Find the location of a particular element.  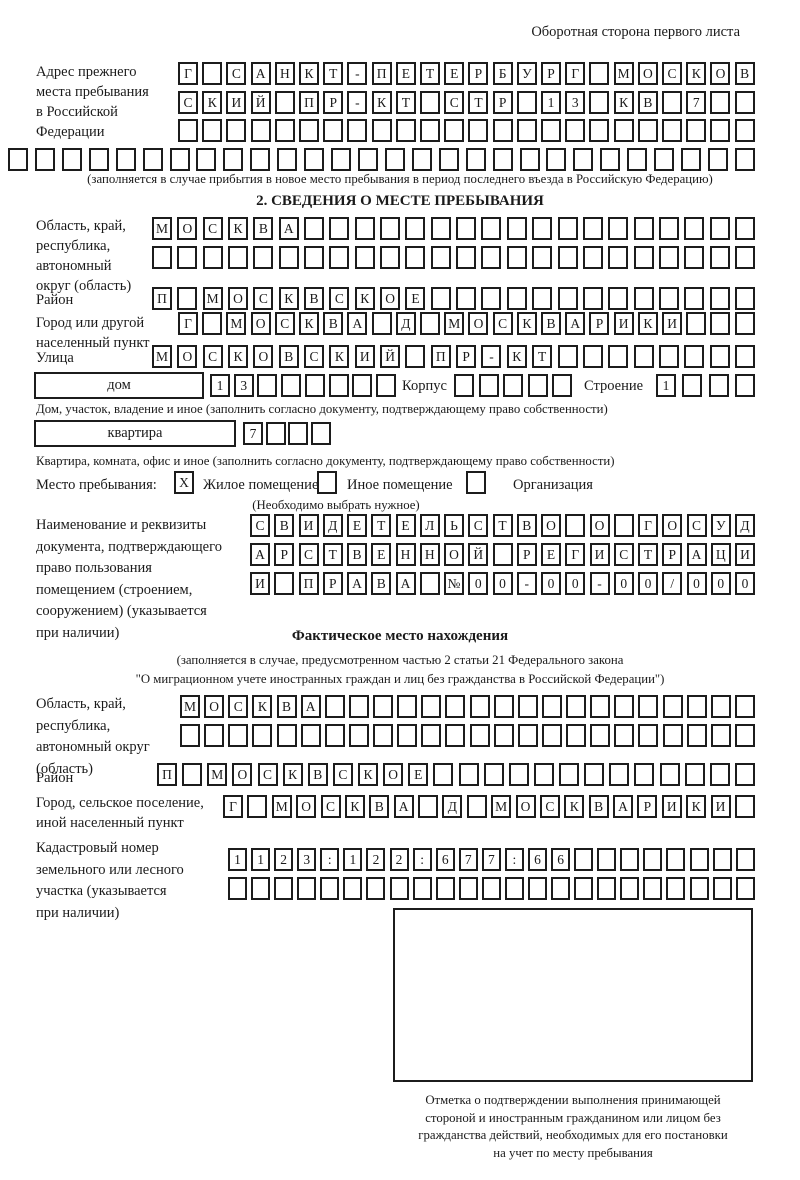

residence-type-checkbox-other is located at coordinates (327, 482).